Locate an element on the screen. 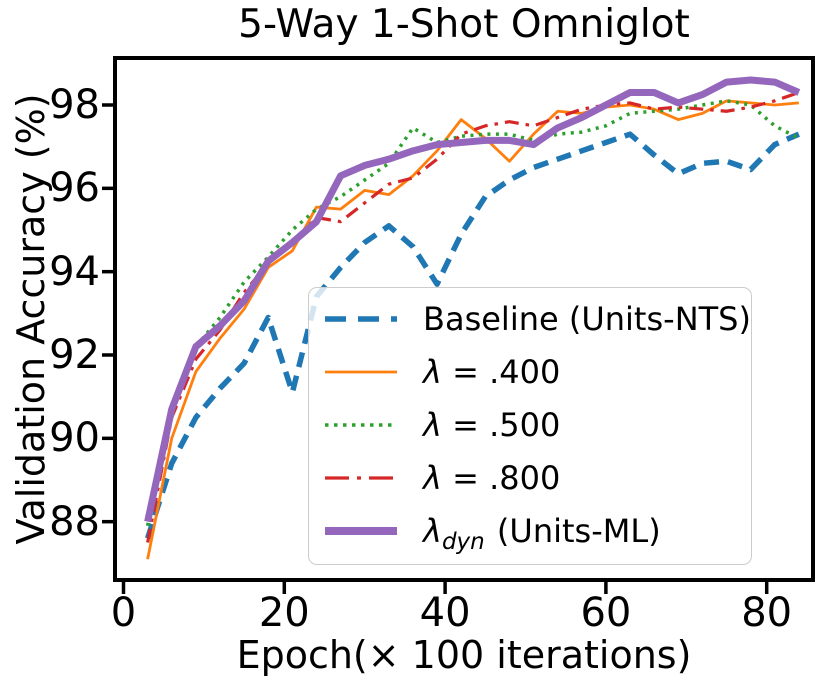 This screenshot has width=830, height=687. legend-item: λ = .800 is located at coordinates (530, 477).